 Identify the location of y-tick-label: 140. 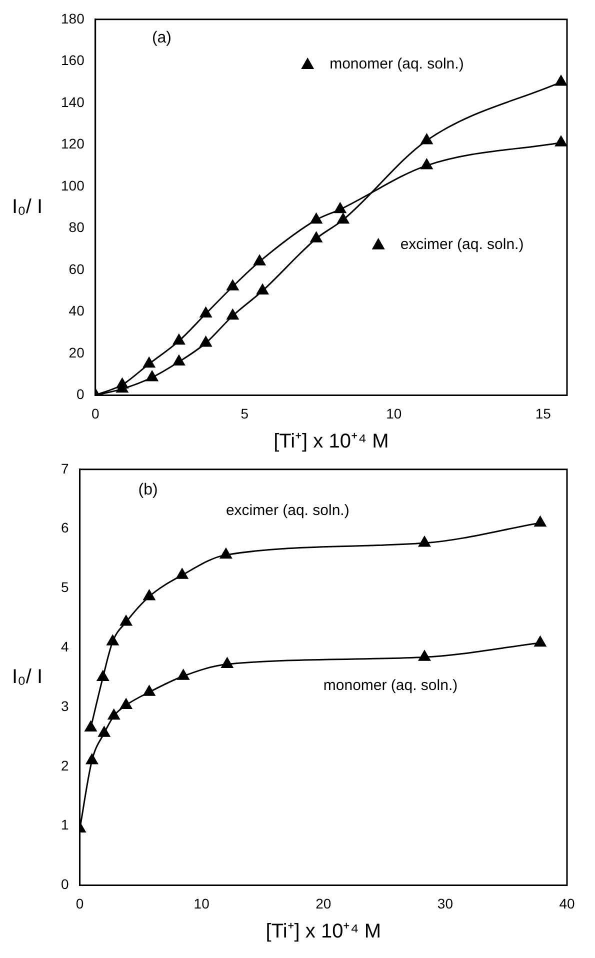
(73, 102).